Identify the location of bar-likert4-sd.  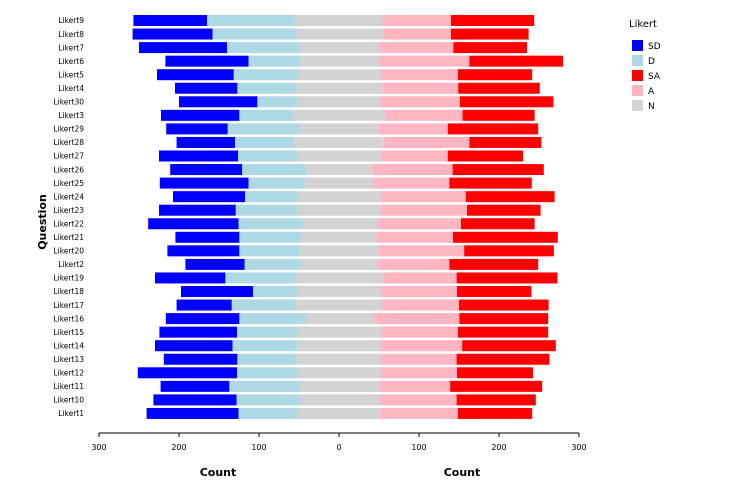
(206, 88).